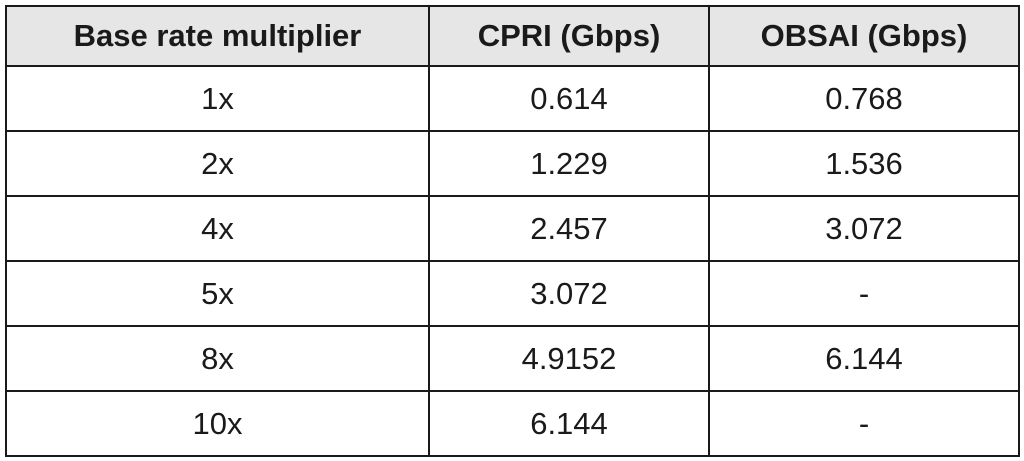 The width and height of the screenshot is (1024, 461). Describe the element at coordinates (864, 36) in the screenshot. I see `header-cell: OBSAI (Gbps)` at that location.